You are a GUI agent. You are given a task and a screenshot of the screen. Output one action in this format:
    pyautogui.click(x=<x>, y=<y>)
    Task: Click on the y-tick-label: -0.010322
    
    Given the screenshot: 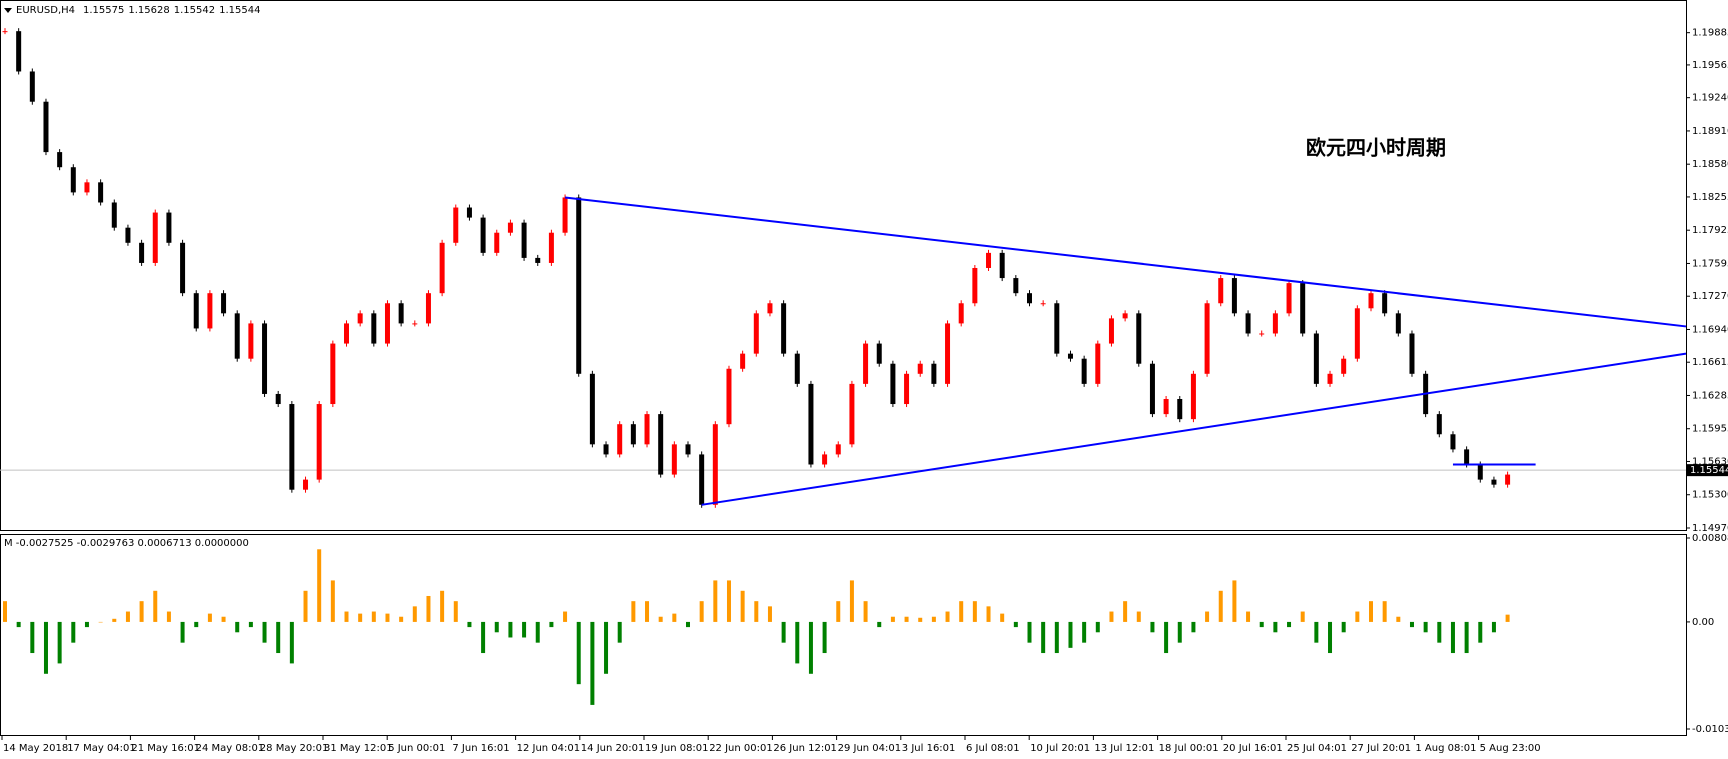 What is the action you would take?
    pyautogui.click(x=1710, y=729)
    